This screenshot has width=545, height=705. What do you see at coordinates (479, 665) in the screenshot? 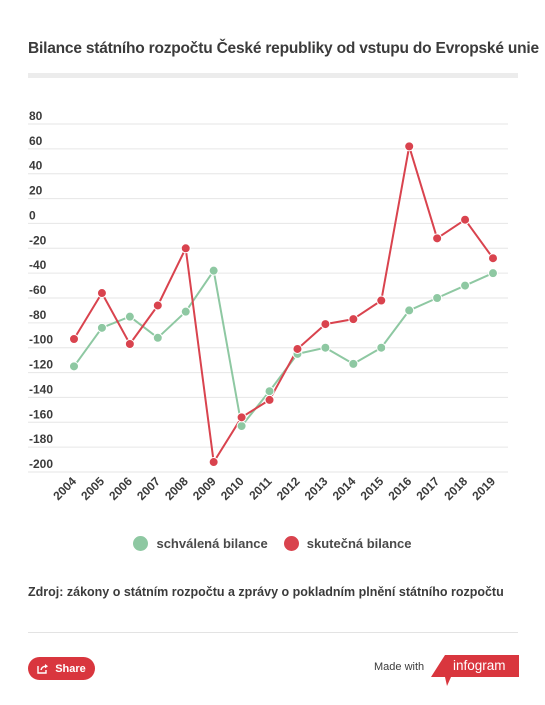
I see `infogram-brand-text: infogram` at bounding box center [479, 665].